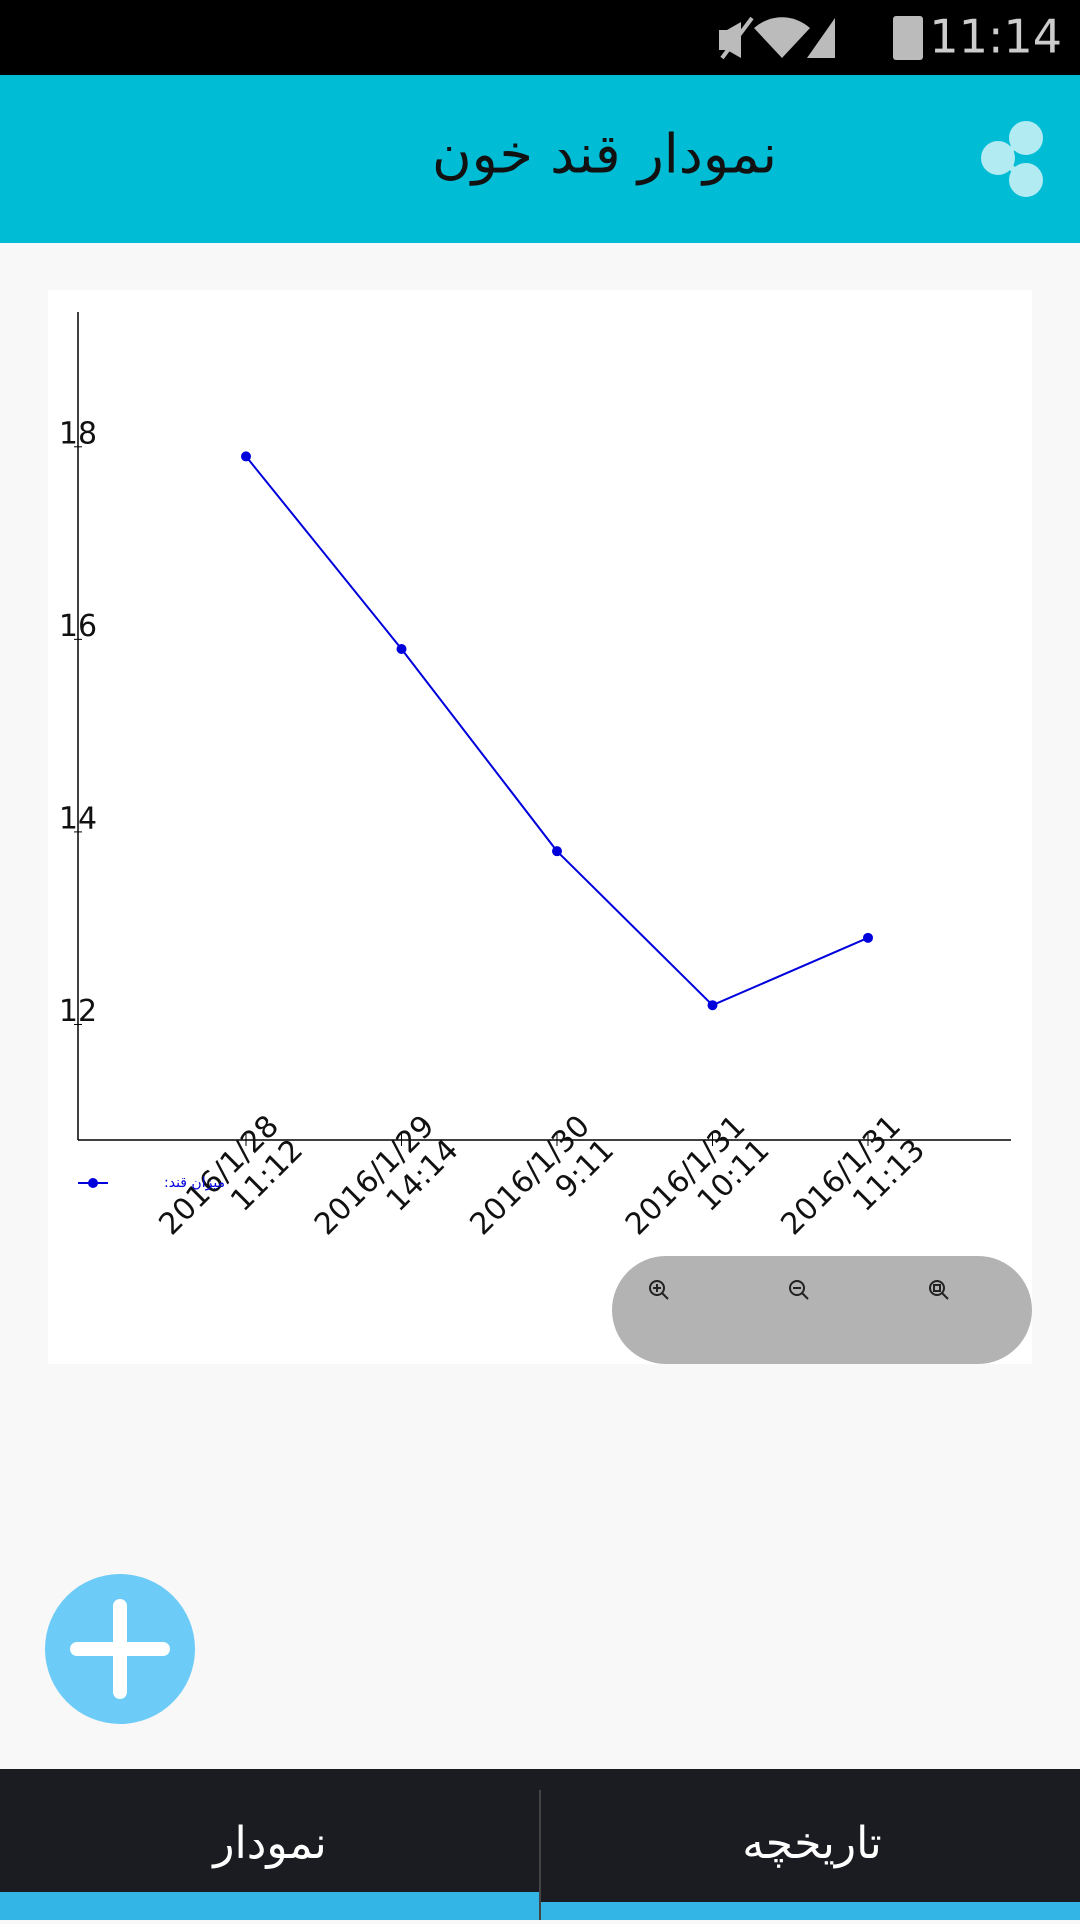  I want to click on y-tick-label: 18, so click(78, 433).